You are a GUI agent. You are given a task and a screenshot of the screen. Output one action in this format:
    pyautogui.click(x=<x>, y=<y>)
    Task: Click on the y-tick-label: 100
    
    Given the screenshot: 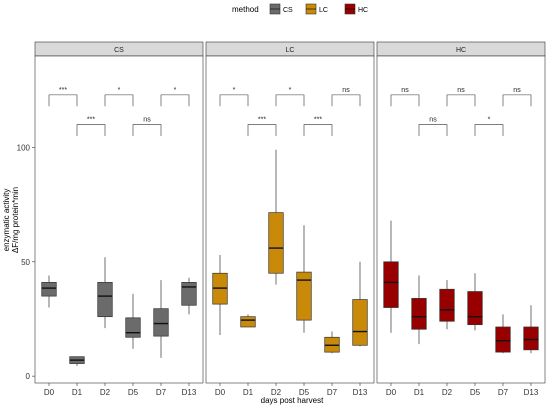 What is the action you would take?
    pyautogui.click(x=24, y=147)
    